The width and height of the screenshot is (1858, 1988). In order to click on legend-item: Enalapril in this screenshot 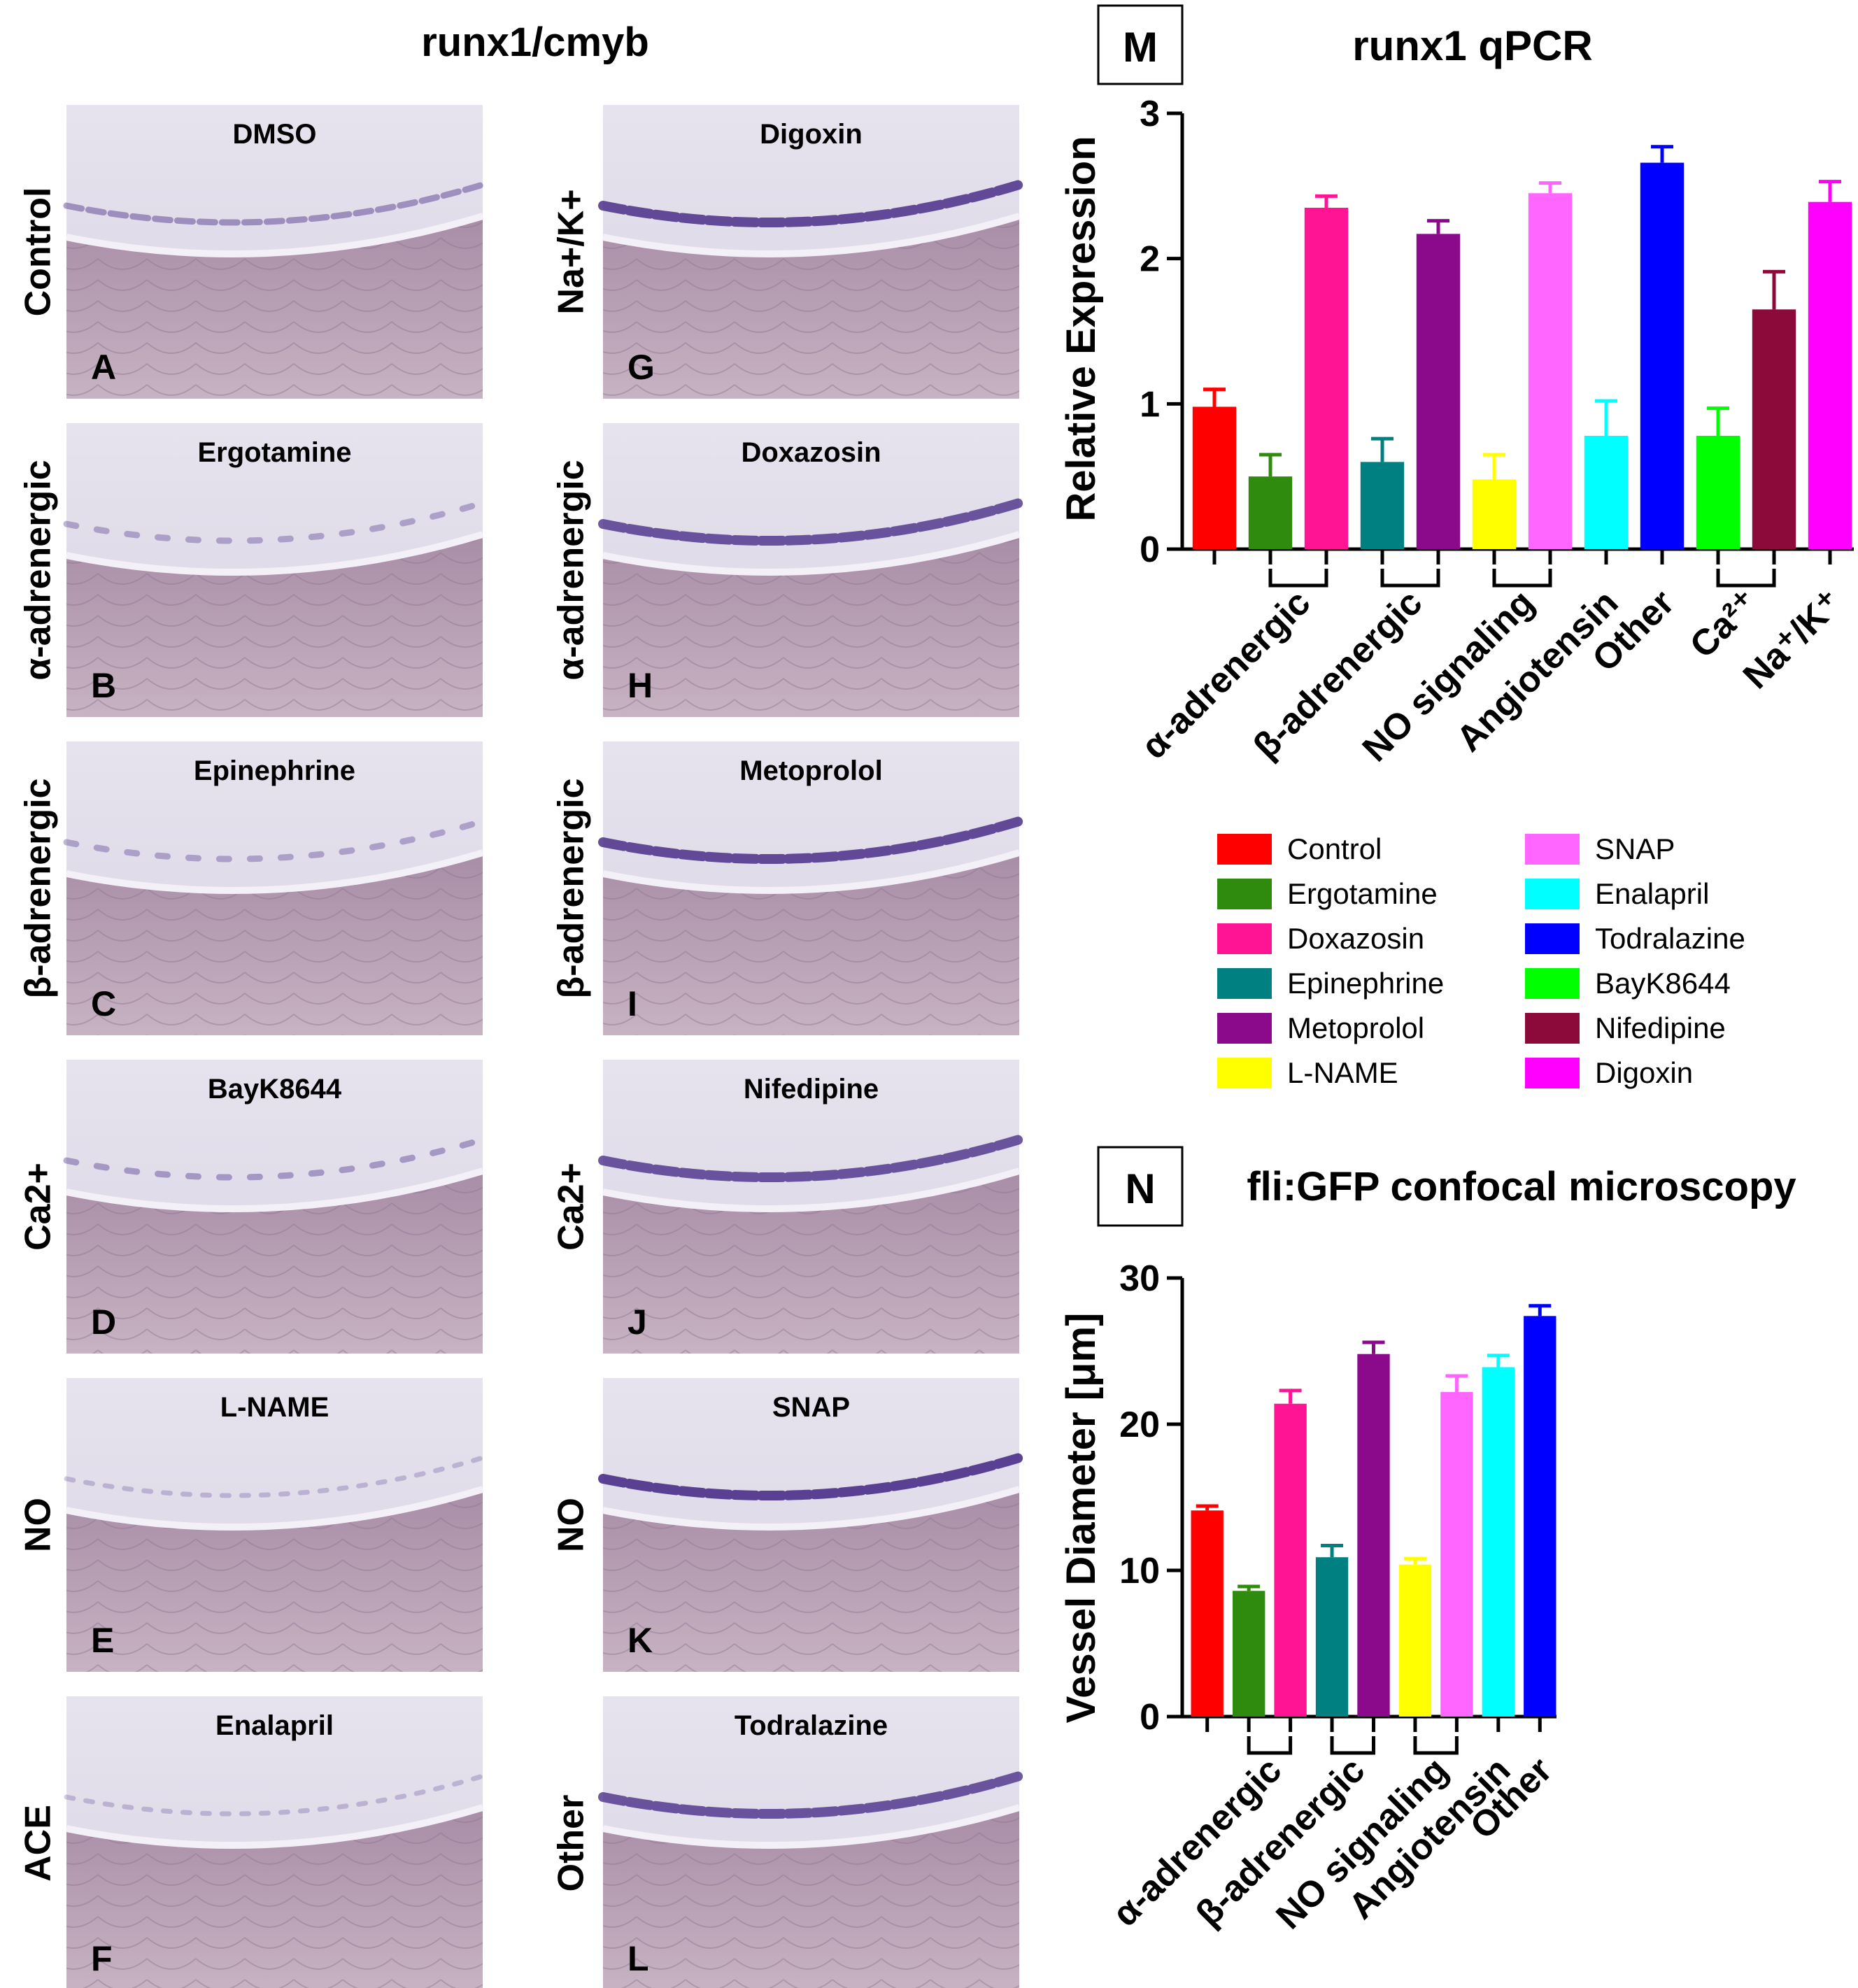, I will do `click(1617, 893)`.